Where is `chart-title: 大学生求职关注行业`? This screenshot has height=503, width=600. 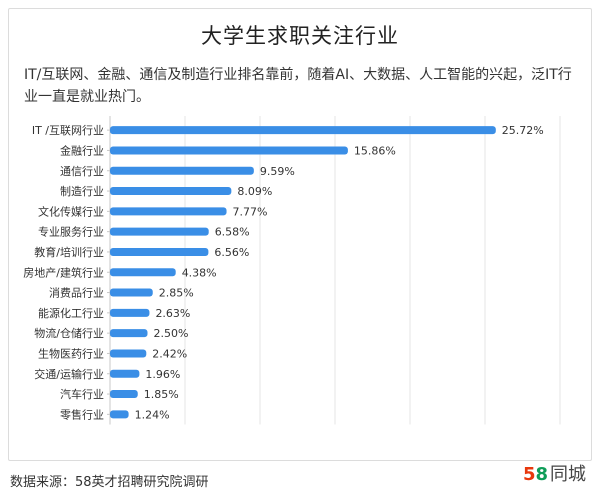 chart-title: 大学生求职关注行业 is located at coordinates (300, 36).